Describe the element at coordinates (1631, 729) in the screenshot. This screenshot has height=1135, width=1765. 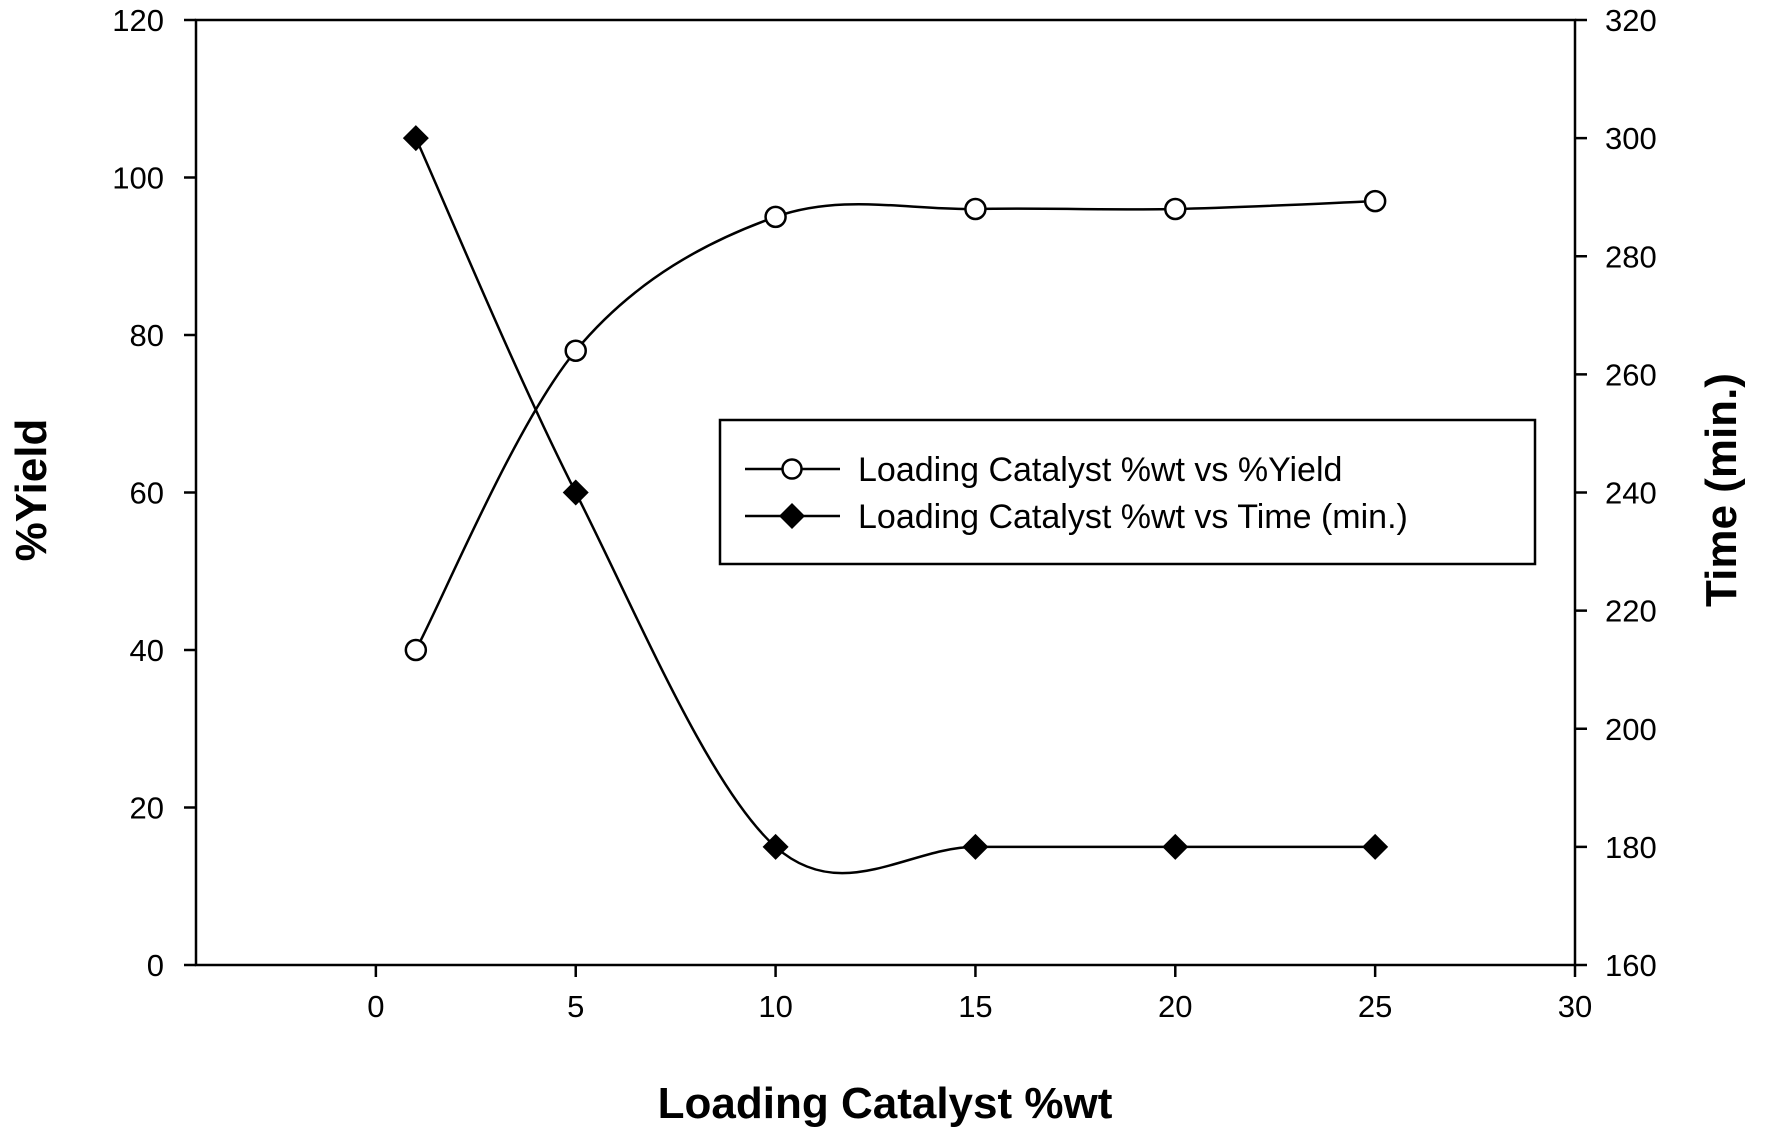
I see `y-right-tick-label: 200` at that location.